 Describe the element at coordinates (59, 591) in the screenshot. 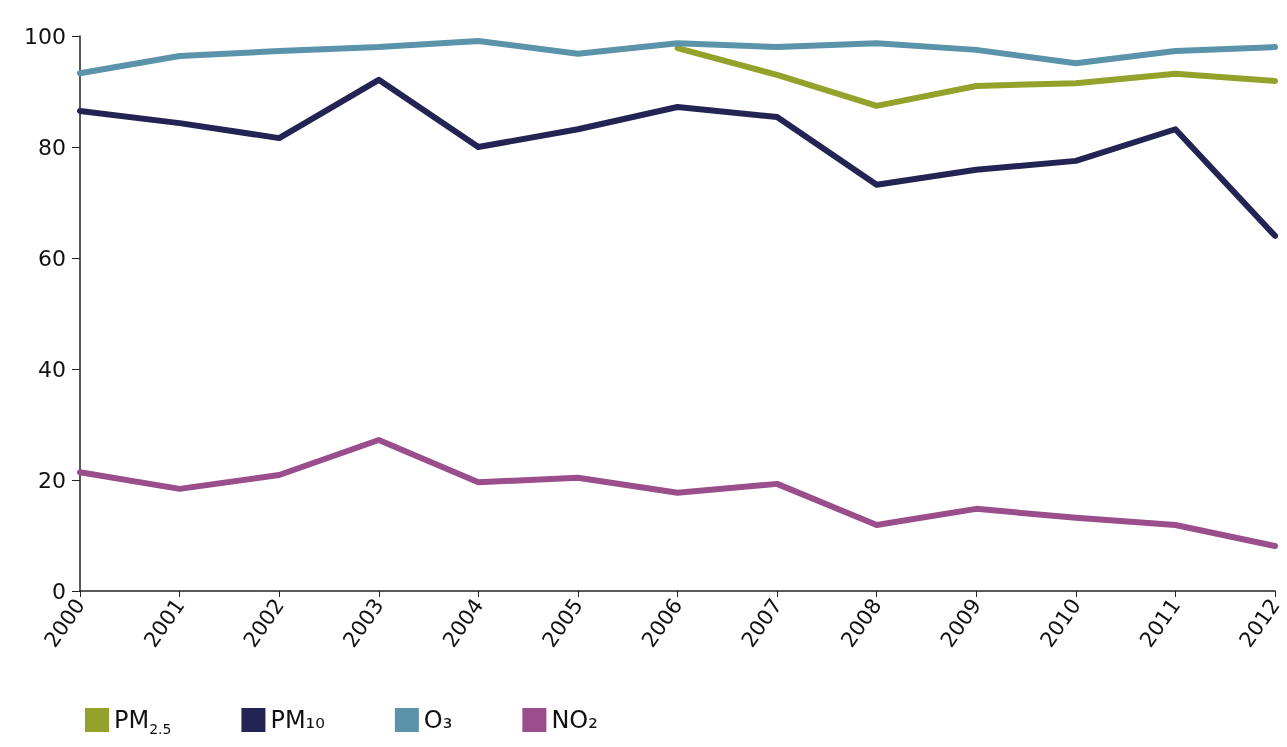

I see `y-tick-label: 0` at that location.